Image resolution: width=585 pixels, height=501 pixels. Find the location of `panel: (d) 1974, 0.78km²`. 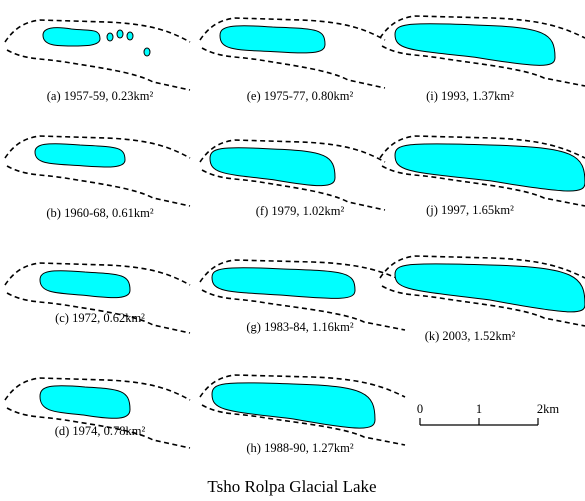

panel: (d) 1974, 0.78km² is located at coordinates (97, 413).